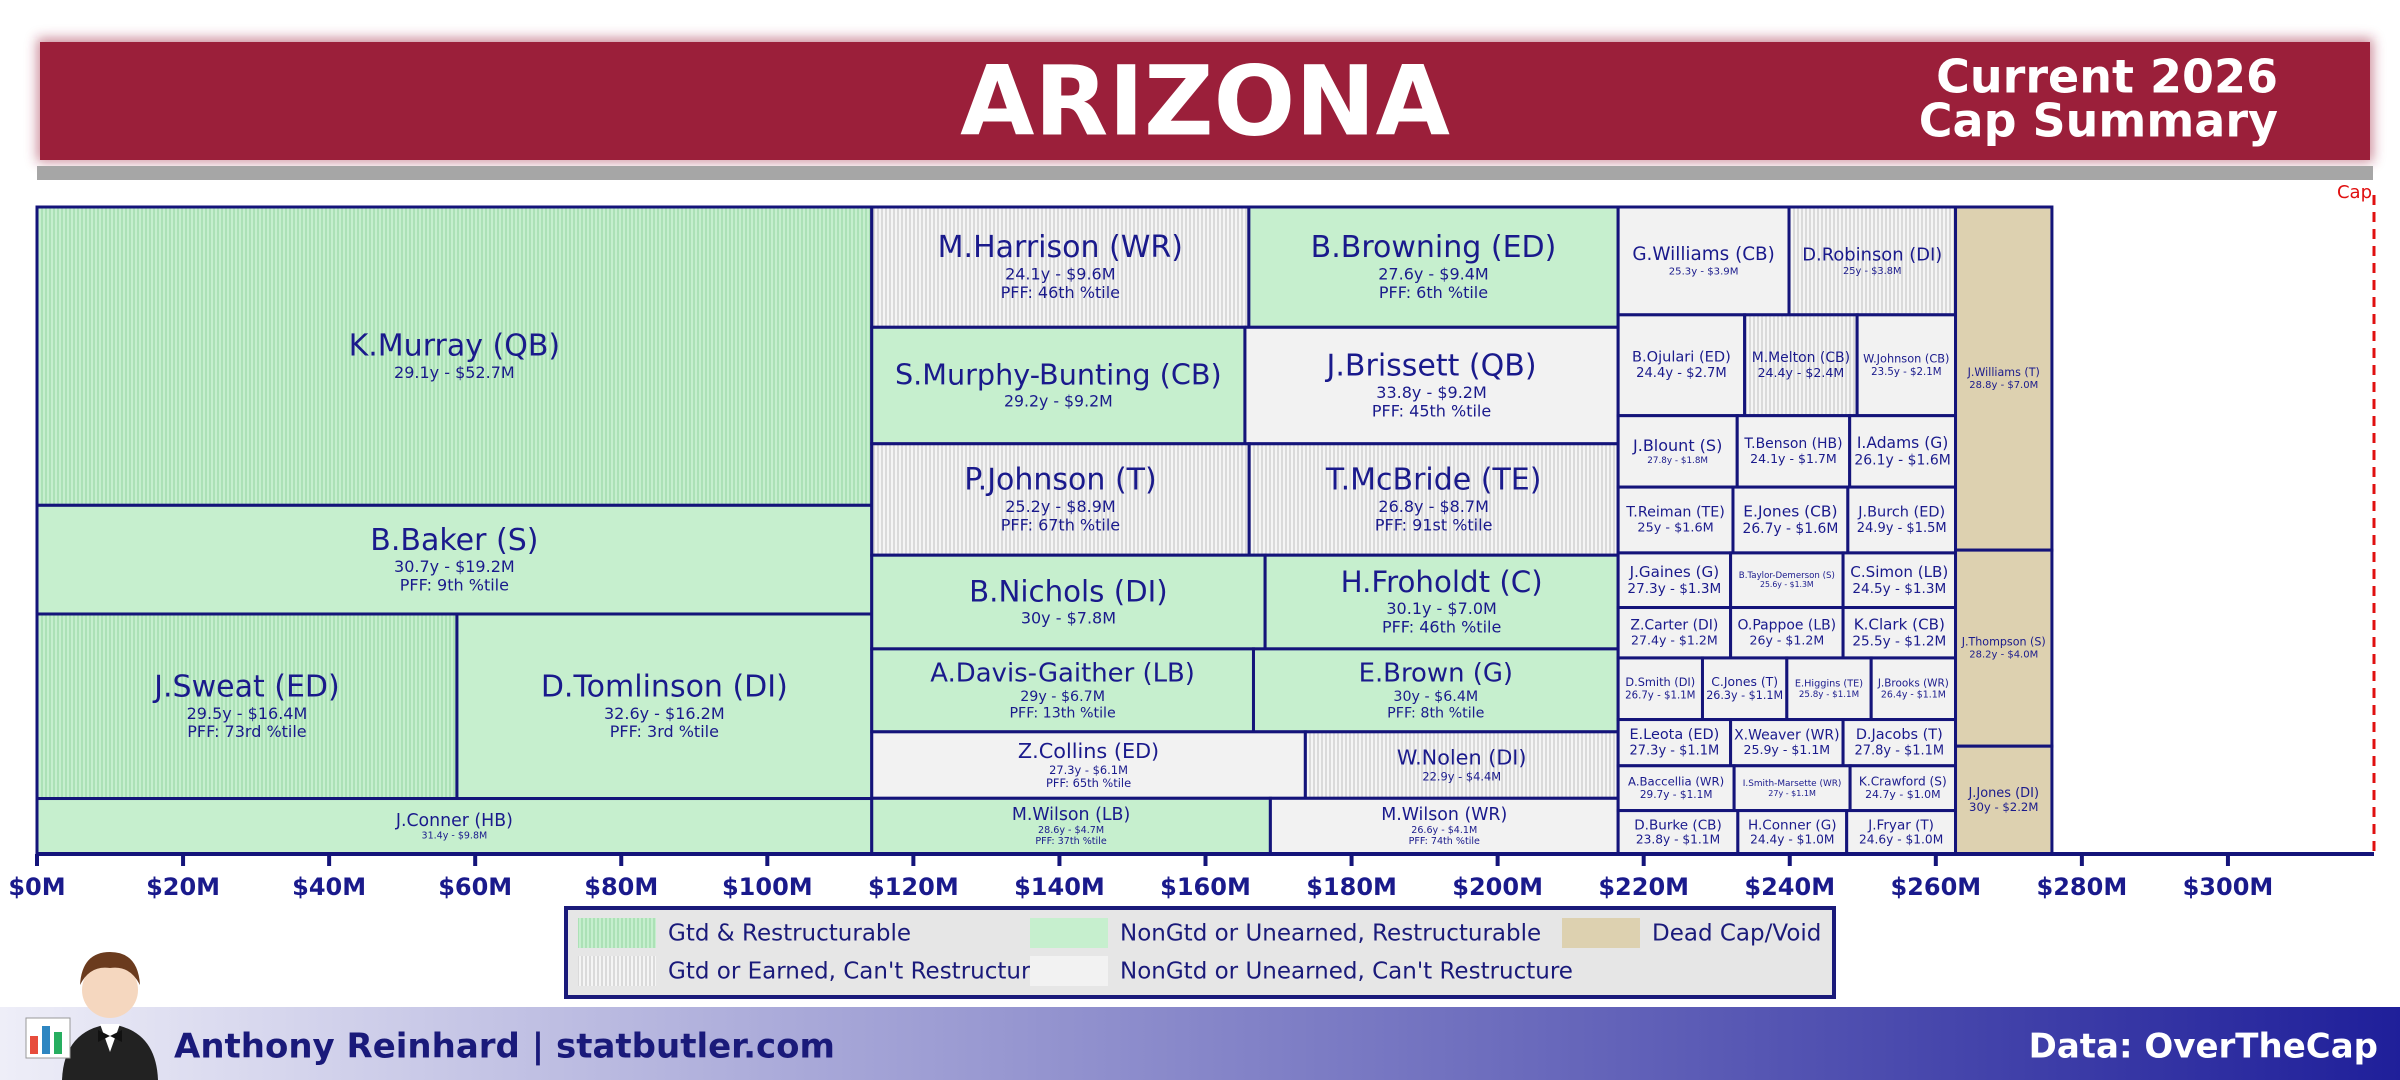  Describe the element at coordinates (1643, 887) in the screenshot. I see `x-tick-label: $220M` at that location.